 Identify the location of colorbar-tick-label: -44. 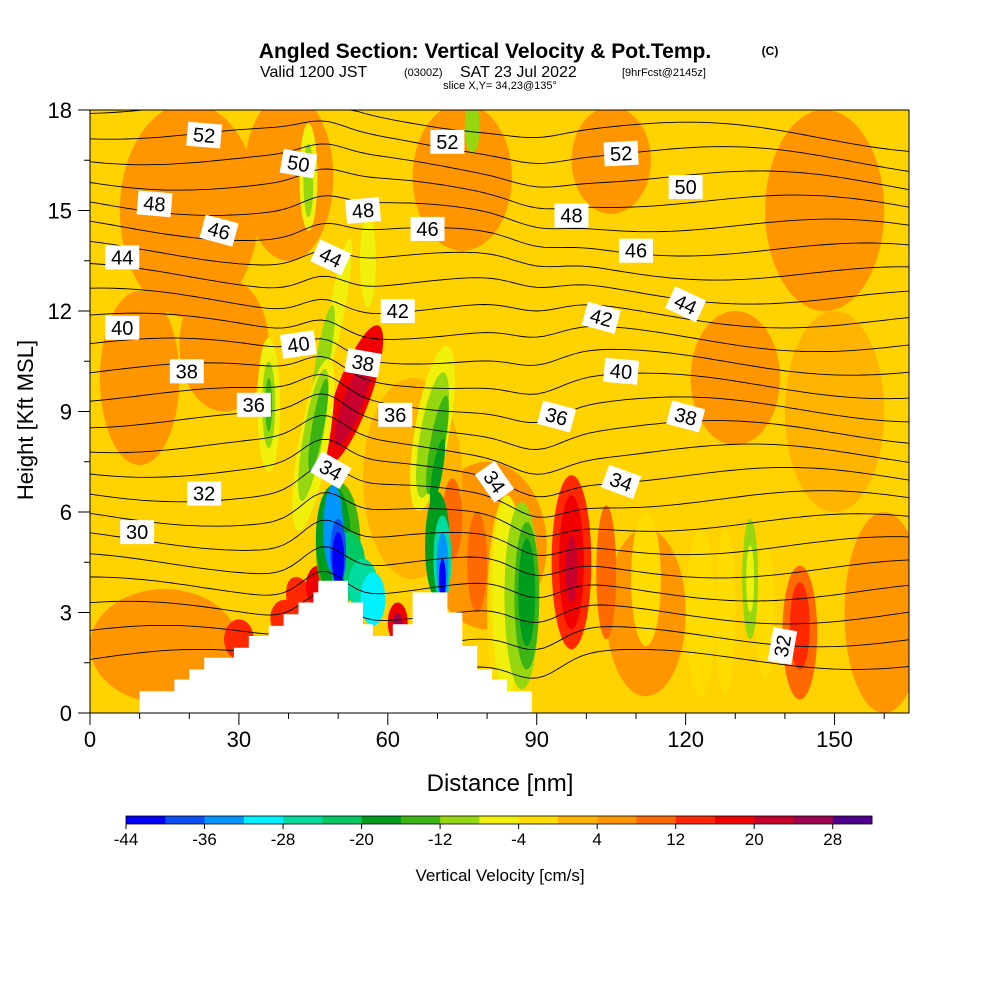
(126, 839).